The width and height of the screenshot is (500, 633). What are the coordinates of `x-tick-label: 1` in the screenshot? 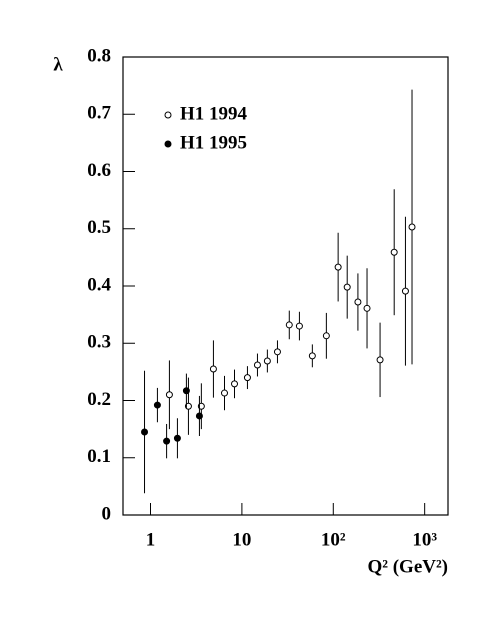 It's located at (151, 539).